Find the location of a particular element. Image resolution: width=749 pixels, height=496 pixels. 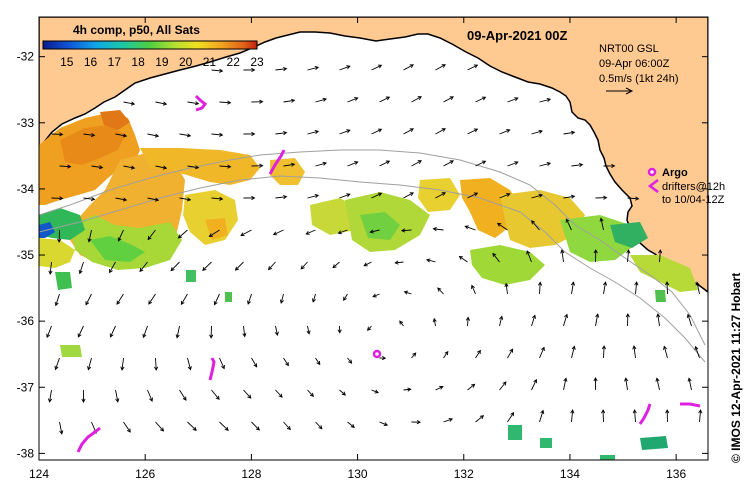

colorbar-title: 4h comp, p50, All Sats is located at coordinates (136, 30).